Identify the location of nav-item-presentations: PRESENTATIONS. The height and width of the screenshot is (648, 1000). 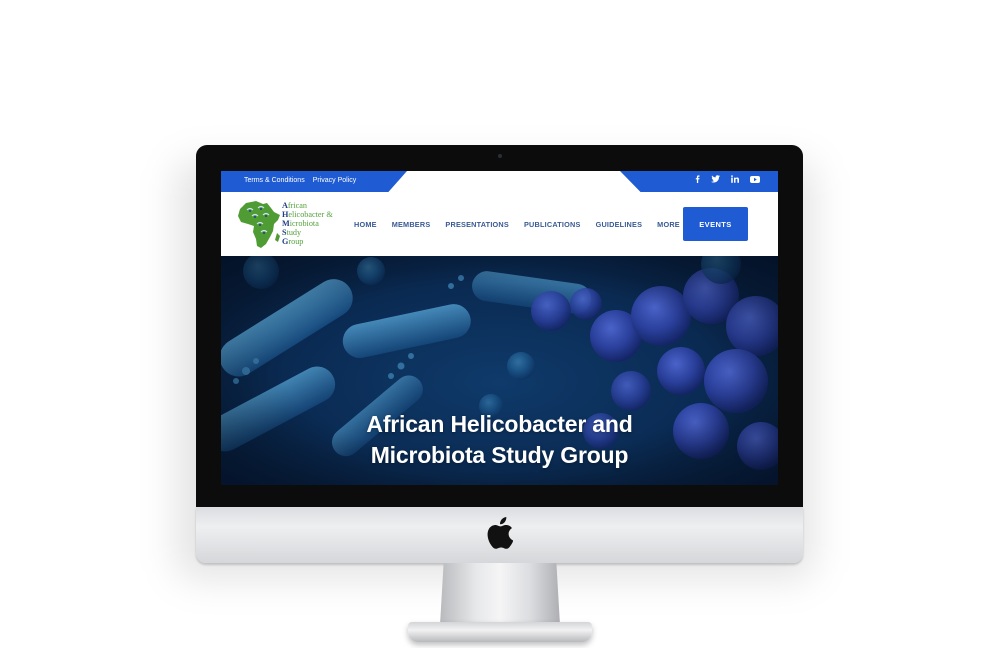
(477, 224).